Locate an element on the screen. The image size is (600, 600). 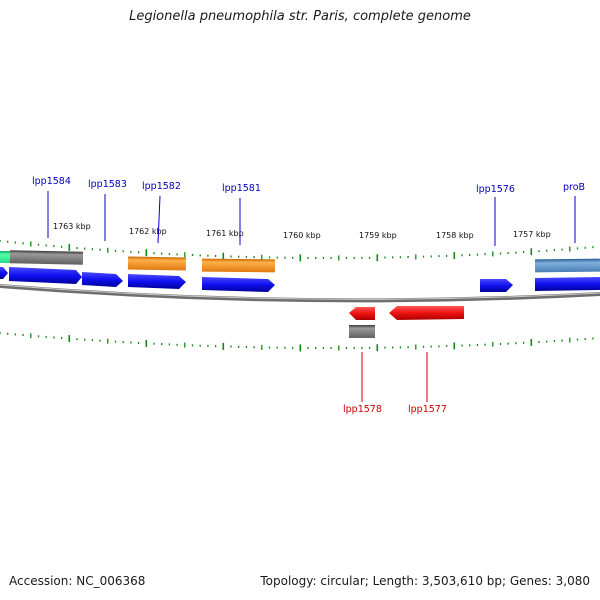
cds-arrow-lpp1578 is located at coordinates (362, 313).